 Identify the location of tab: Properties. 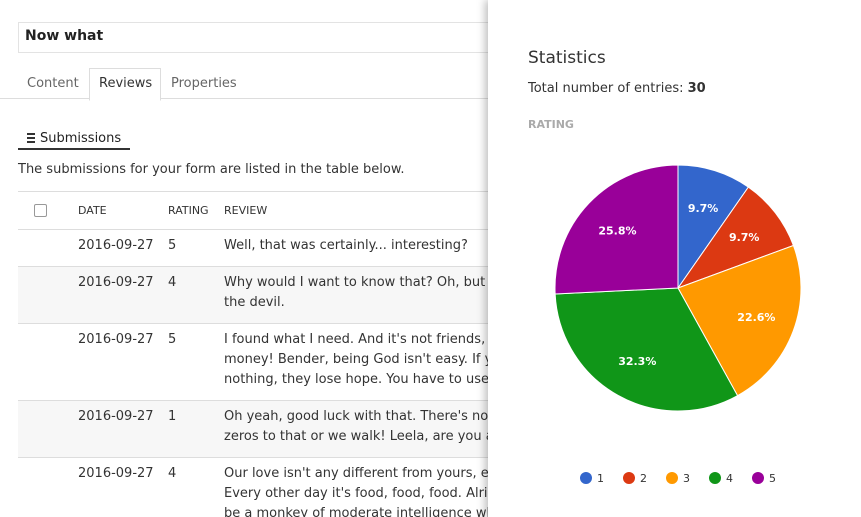
(204, 83).